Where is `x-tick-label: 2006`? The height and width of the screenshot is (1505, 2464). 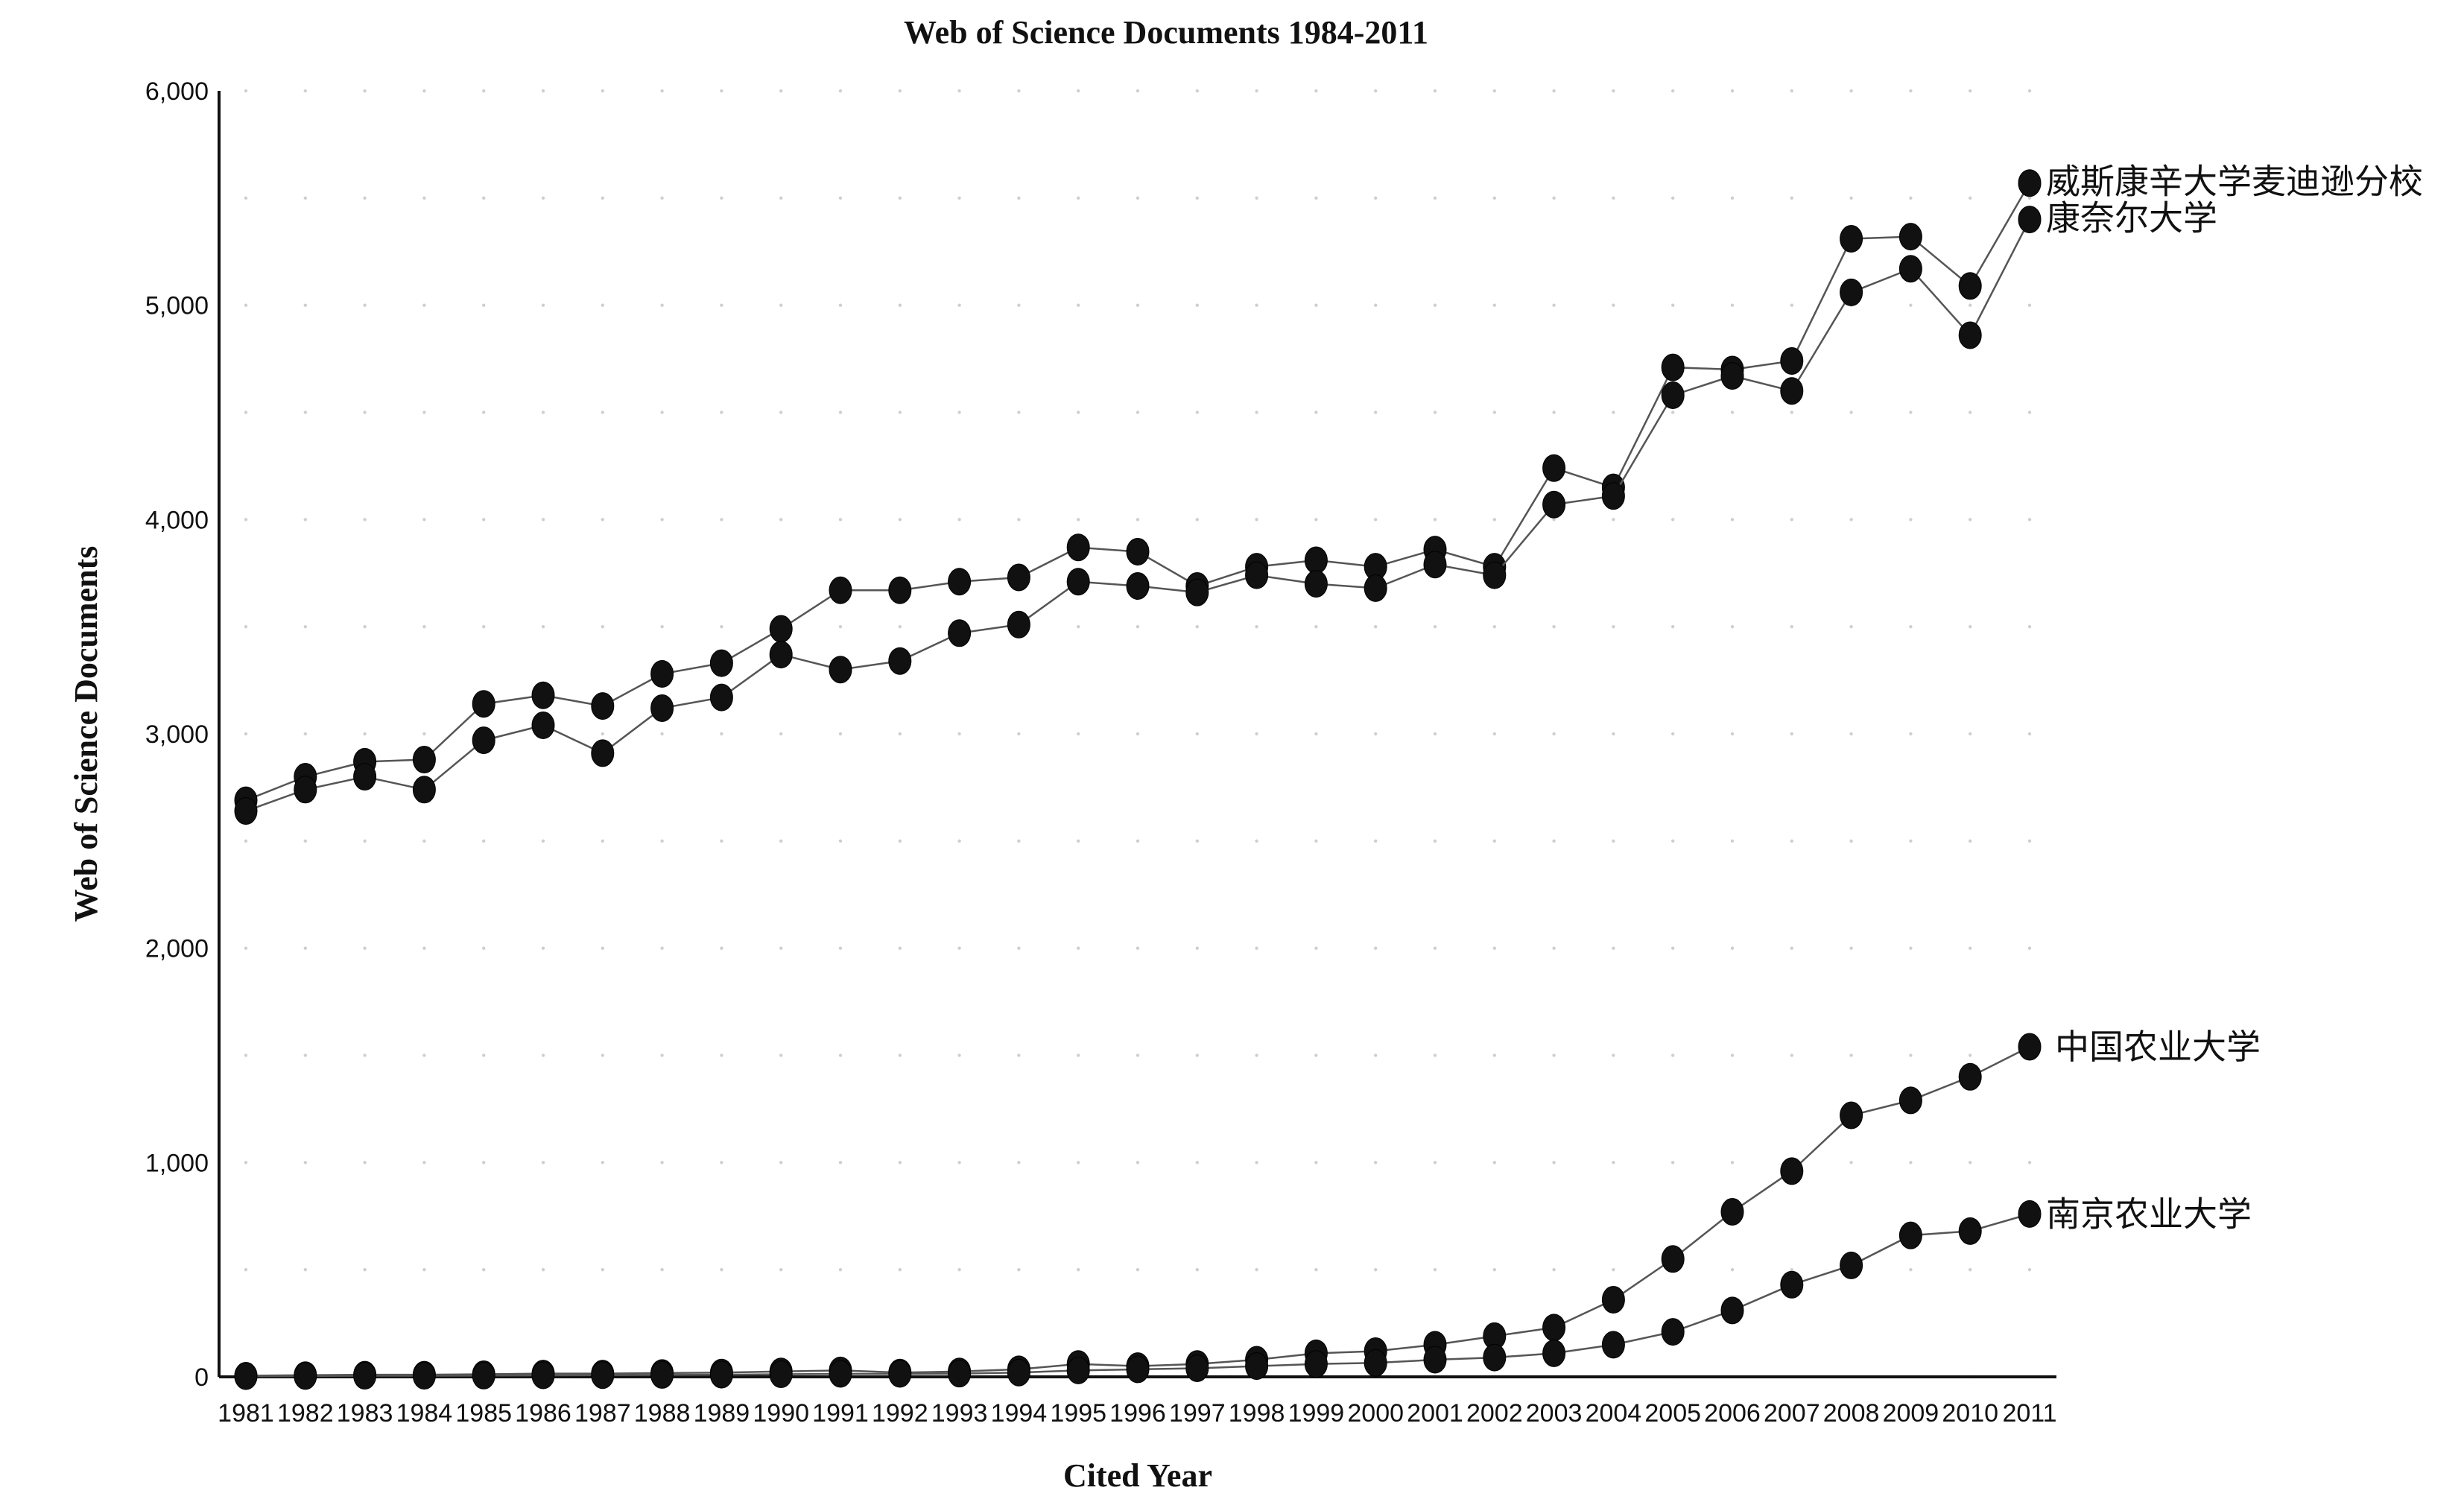
x-tick-label: 2006 is located at coordinates (1732, 1413).